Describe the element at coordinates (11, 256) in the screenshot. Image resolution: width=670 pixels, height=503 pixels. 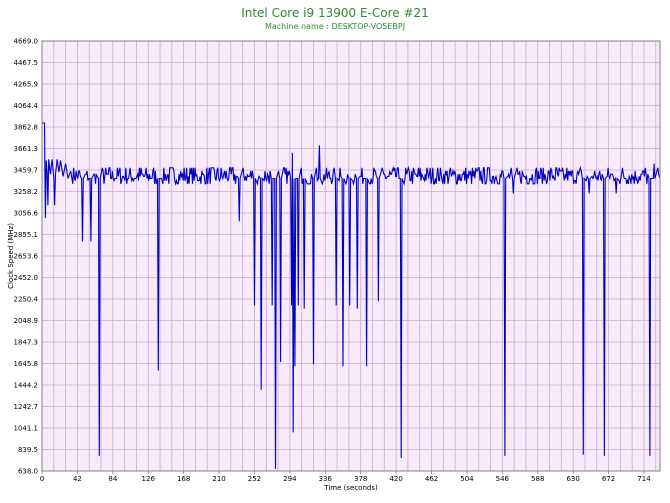
I see `y-axis-label: Clock Speed (MHz)` at that location.